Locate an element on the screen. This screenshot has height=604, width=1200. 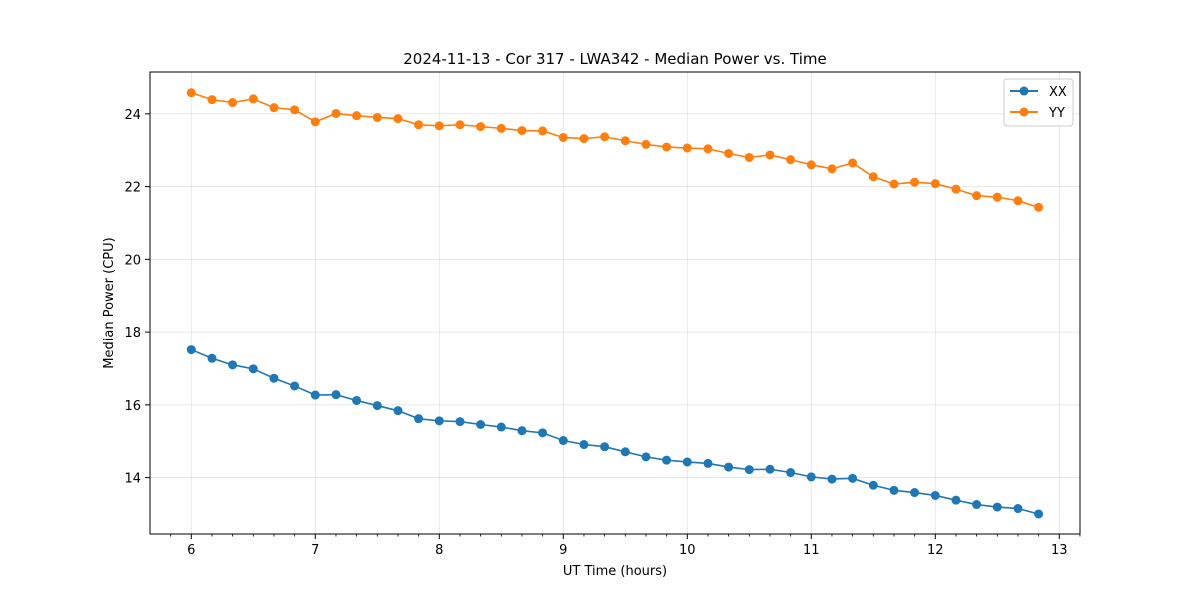
series-yy is located at coordinates (615, 150).